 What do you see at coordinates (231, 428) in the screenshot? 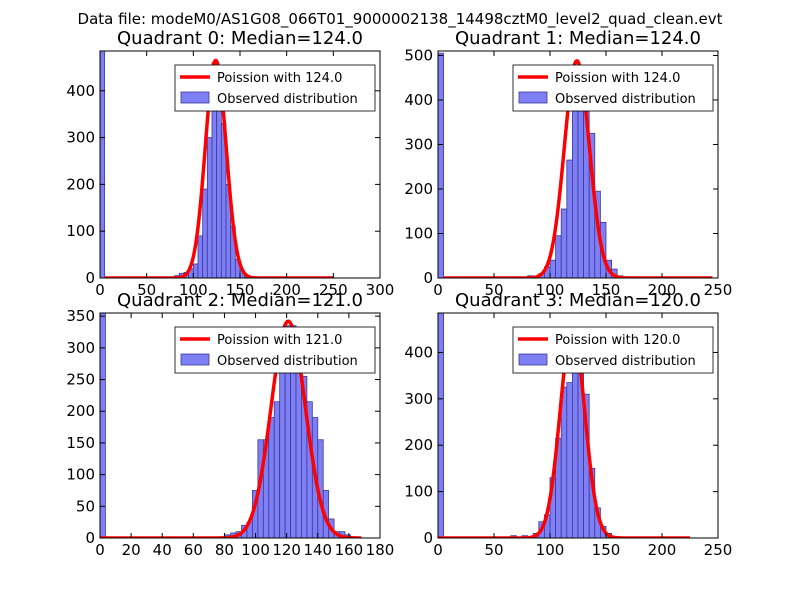
I see `poisson-fit-line` at bounding box center [231, 428].